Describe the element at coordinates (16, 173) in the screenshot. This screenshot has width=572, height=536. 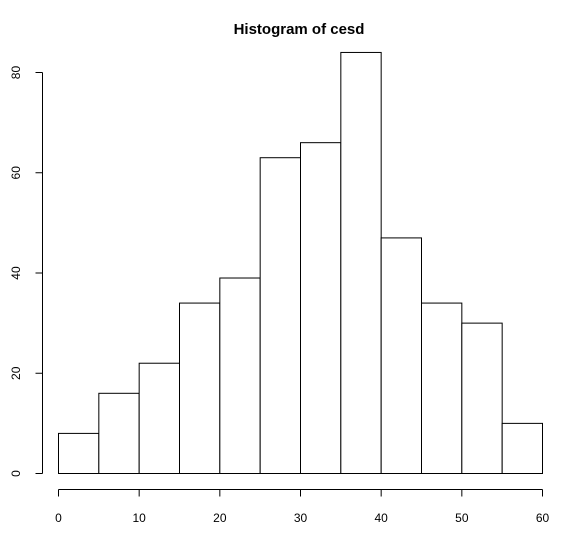
I see `y-tick-label-3: 60` at that location.